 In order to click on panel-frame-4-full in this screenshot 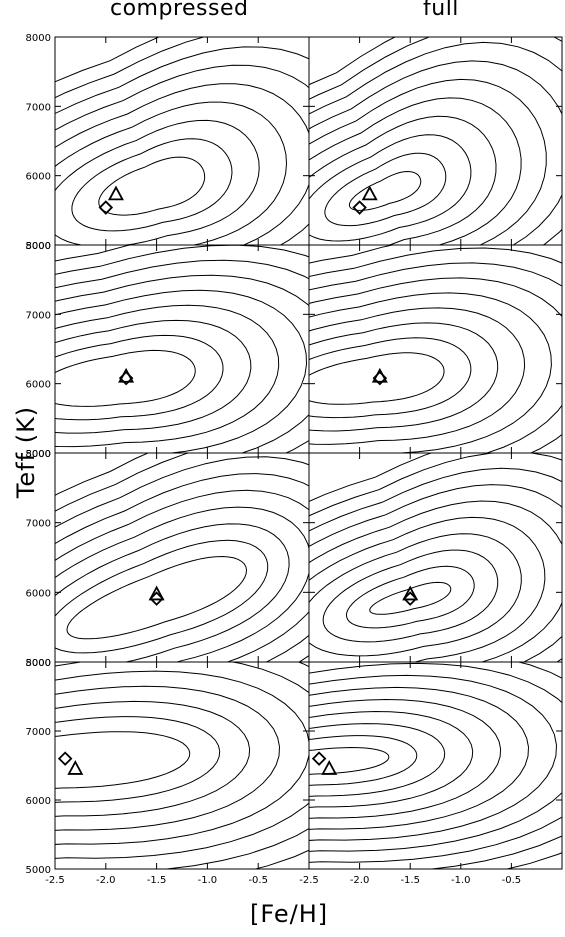, I will do `click(435, 765)`.